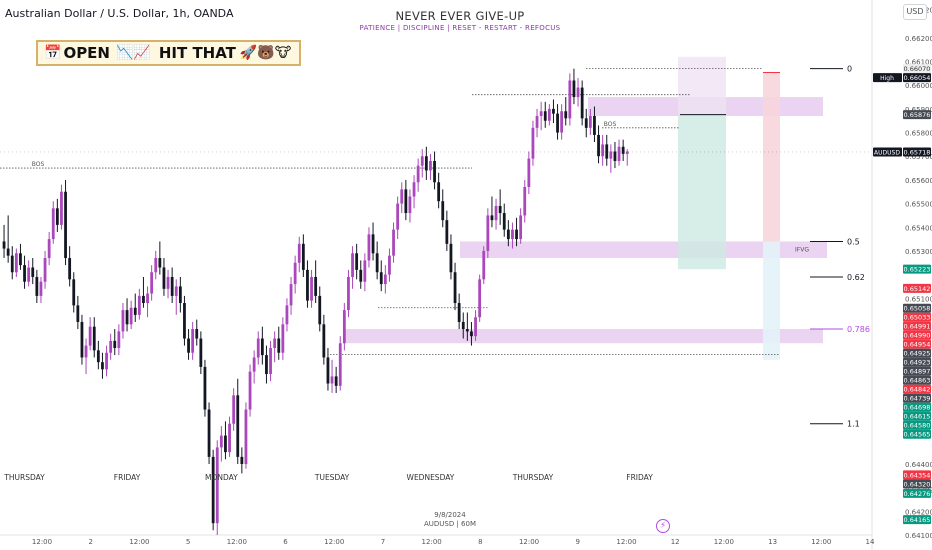 The height and width of the screenshot is (550, 932). Describe the element at coordinates (918, 86) in the screenshot. I see `y-tick-label: 0.66000` at that location.